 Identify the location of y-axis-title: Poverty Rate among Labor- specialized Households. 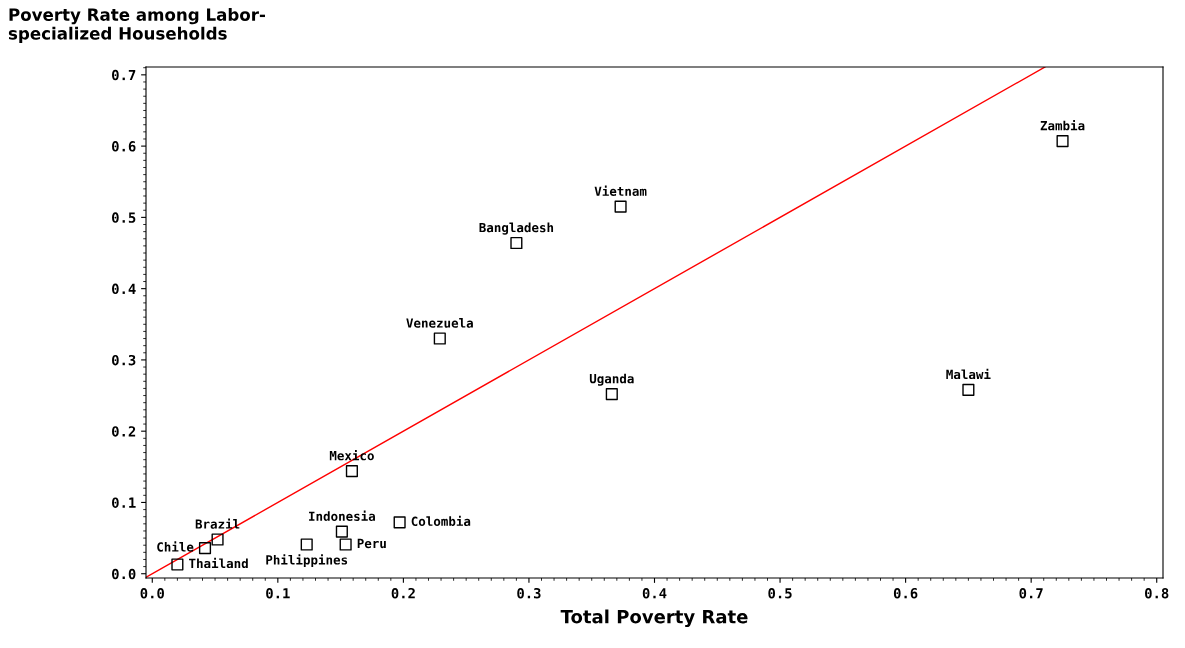
(136, 25).